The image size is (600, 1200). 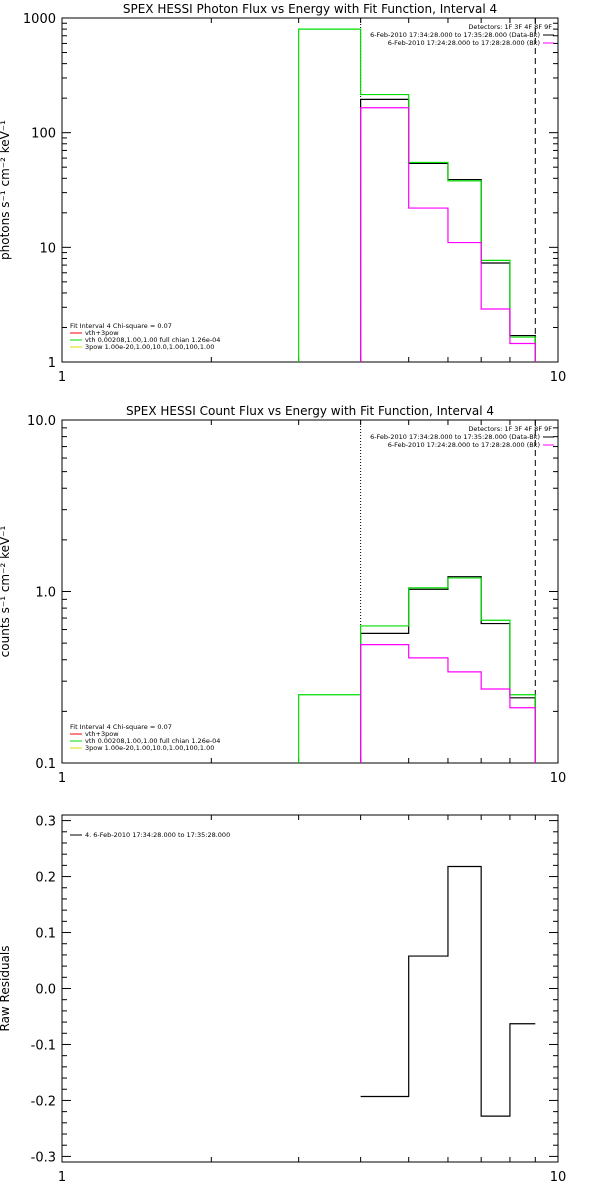 What do you see at coordinates (47, 248) in the screenshot?
I see `y-tick-label: 10` at bounding box center [47, 248].